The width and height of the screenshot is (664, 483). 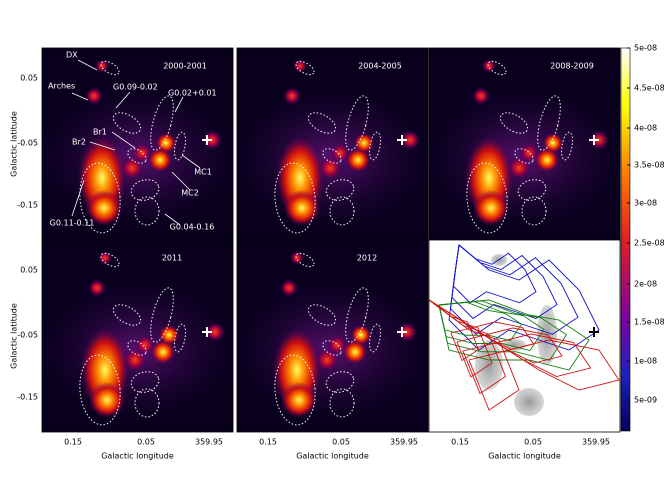 I want to click on panel-title: 2004-2005, so click(x=380, y=66).